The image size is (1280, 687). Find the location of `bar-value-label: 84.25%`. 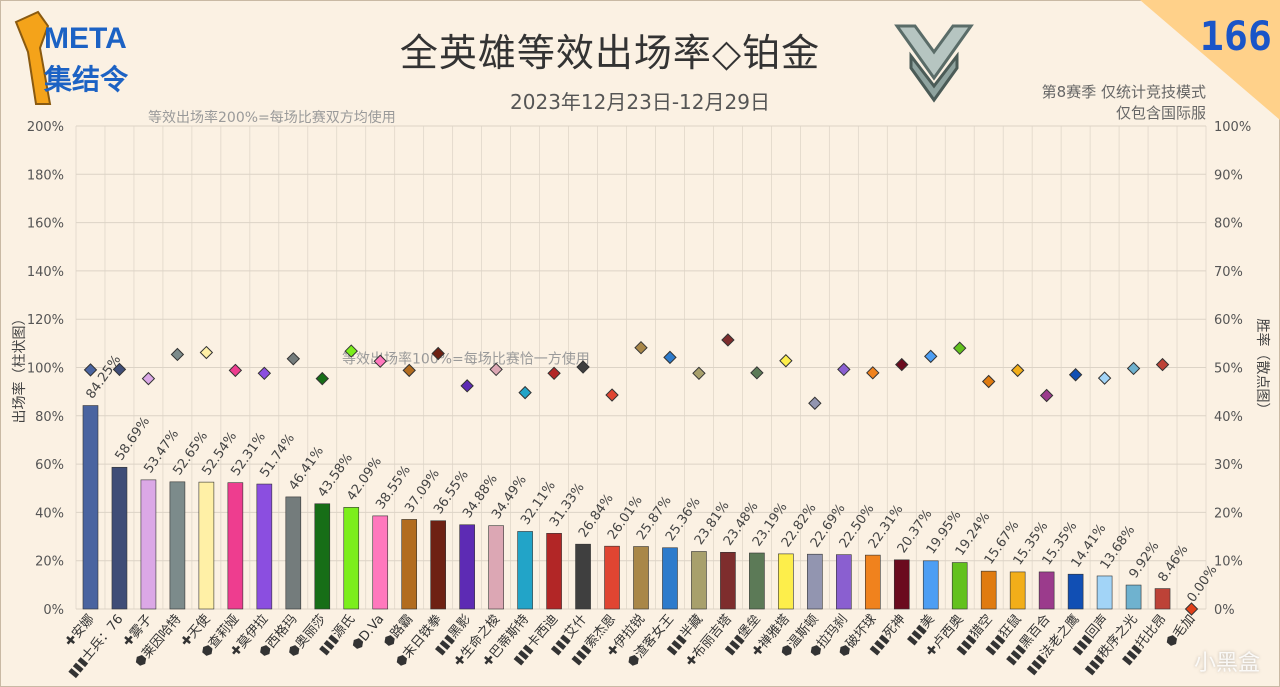

bar-value-label: 84.25% is located at coordinates (103, 377).